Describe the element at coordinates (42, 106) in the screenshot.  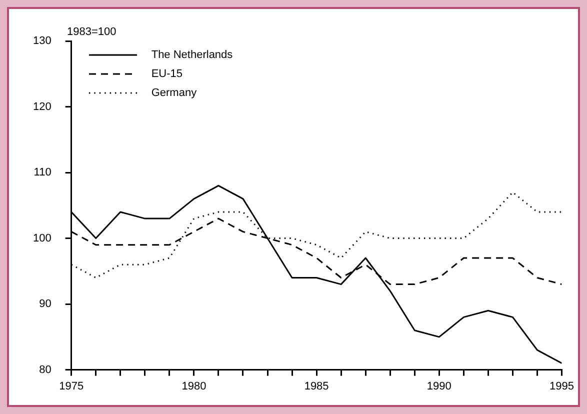
I see `y-tick-label: 120` at that location.